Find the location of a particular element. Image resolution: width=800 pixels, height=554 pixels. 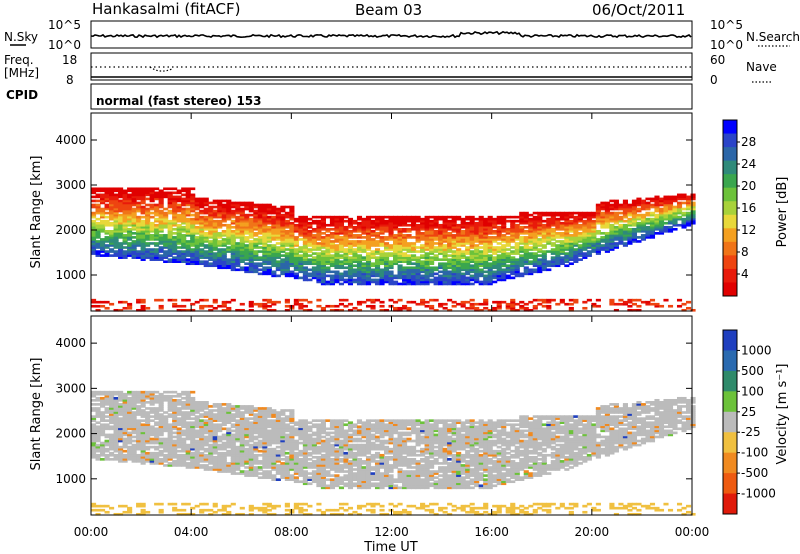

cpid-label: CPID is located at coordinates (22, 95).